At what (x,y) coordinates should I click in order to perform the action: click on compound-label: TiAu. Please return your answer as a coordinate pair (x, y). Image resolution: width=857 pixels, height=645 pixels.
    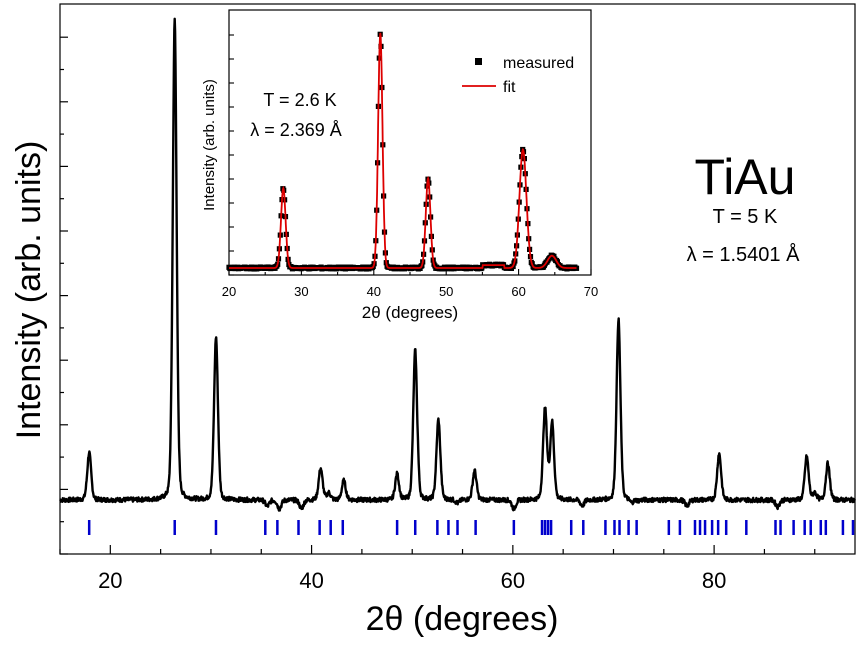
    Looking at the image, I should click on (745, 177).